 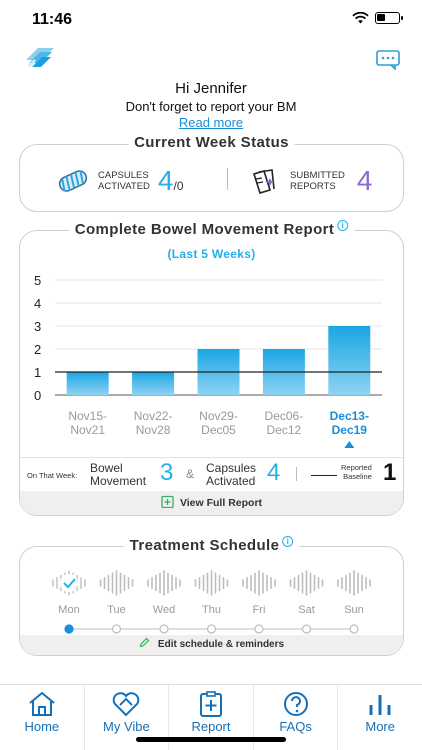 I want to click on x-tick-label: Nov29-, so click(x=218, y=416).